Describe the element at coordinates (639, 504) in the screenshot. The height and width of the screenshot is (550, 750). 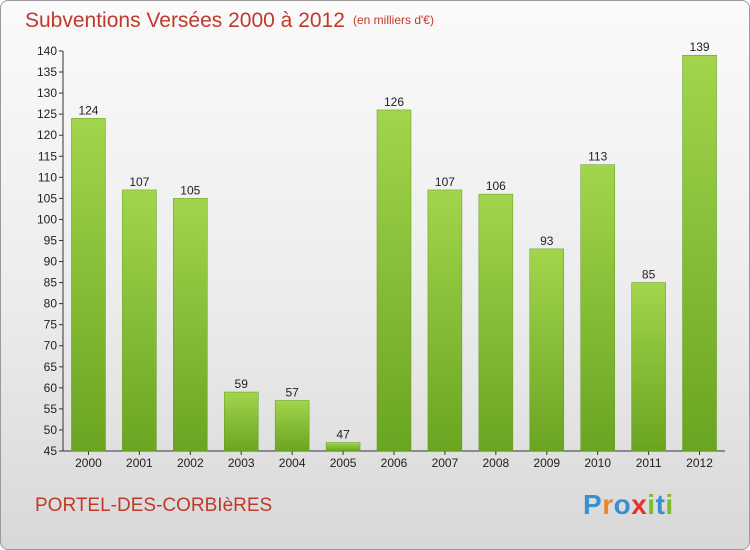
I see `logo-letter: x` at that location.